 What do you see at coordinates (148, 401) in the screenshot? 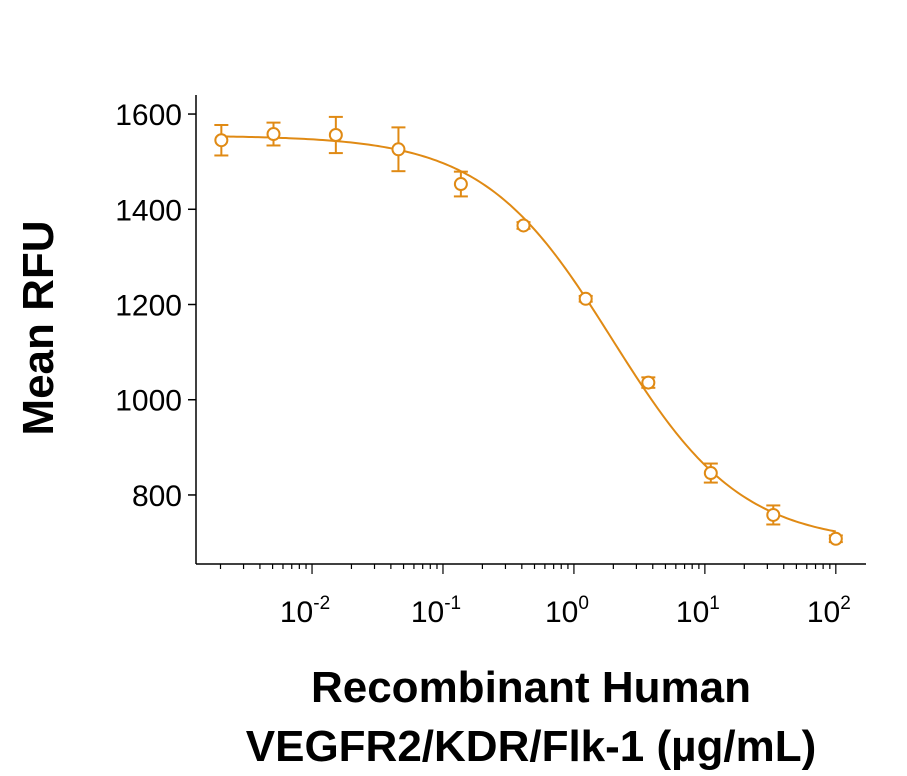
I see `y-tick-label: 1000` at bounding box center [148, 401].